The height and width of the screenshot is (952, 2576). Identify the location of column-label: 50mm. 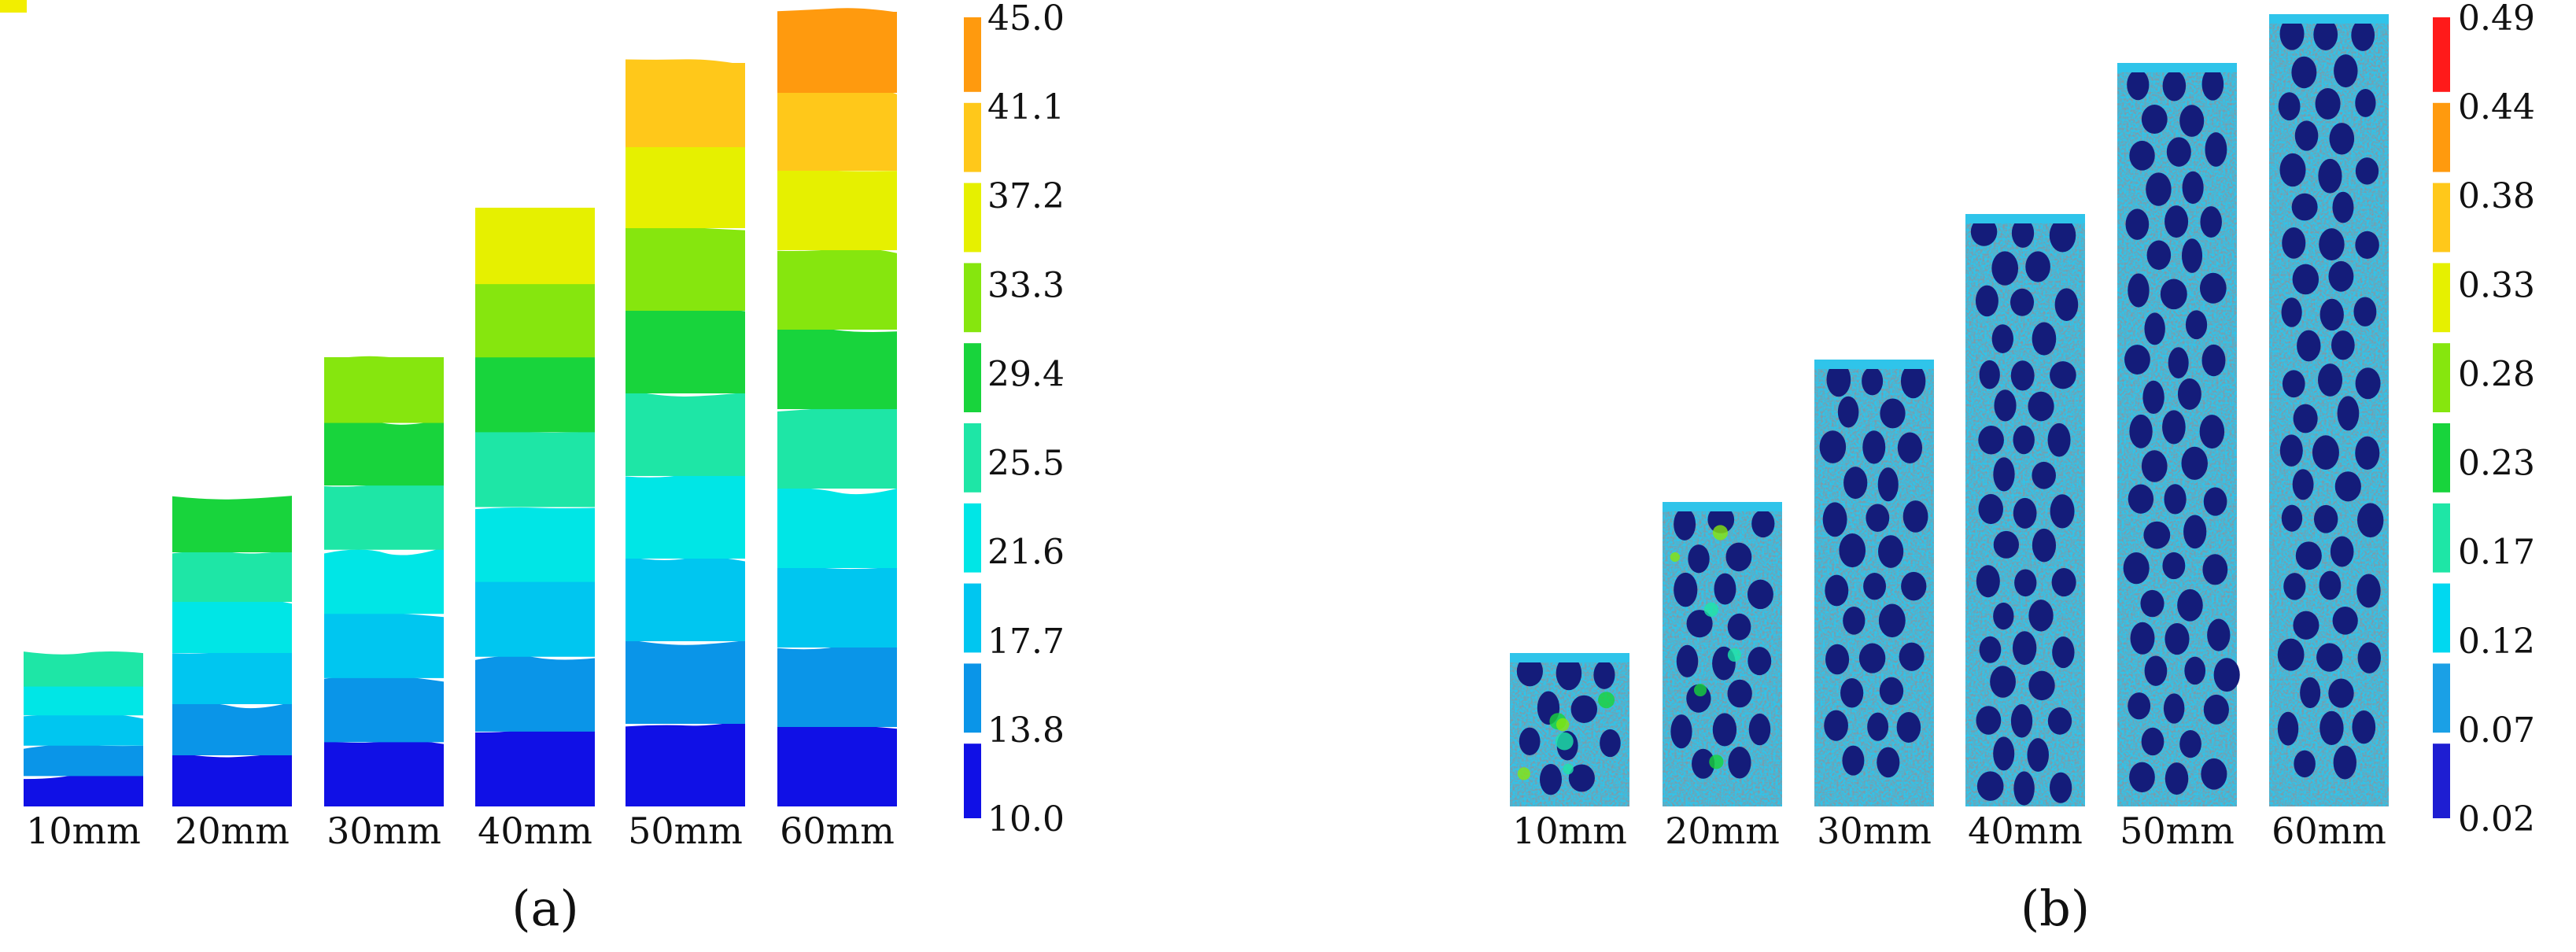
(2177, 831).